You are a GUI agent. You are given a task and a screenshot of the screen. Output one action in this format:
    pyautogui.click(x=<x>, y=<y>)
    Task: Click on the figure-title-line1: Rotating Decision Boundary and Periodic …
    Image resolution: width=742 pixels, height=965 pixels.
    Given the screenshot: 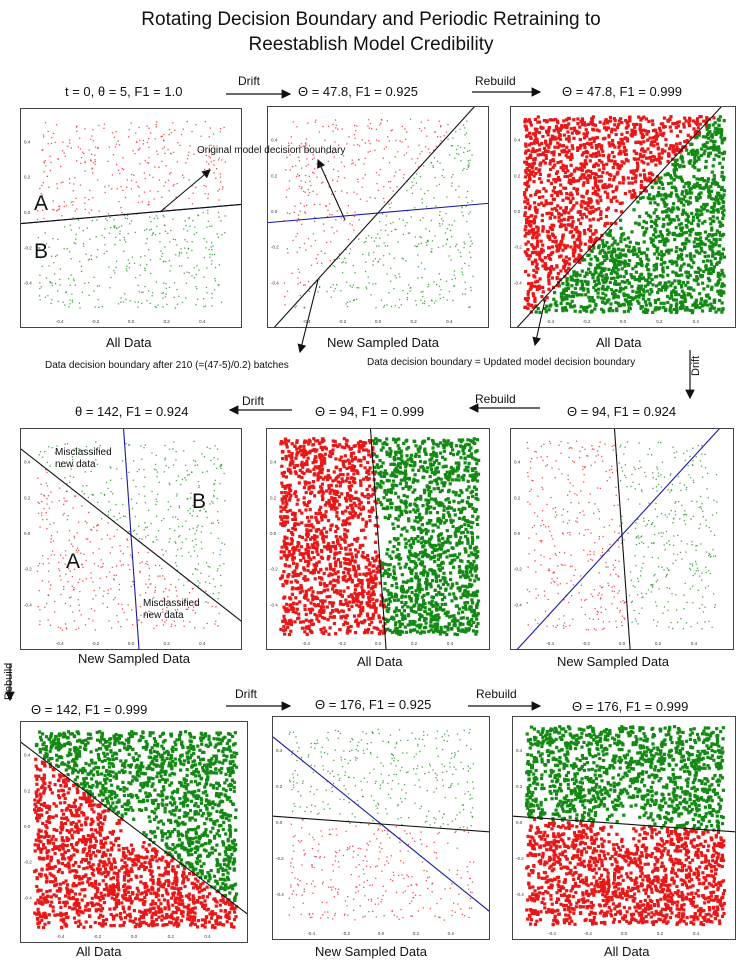 What is the action you would take?
    pyautogui.click(x=371, y=19)
    